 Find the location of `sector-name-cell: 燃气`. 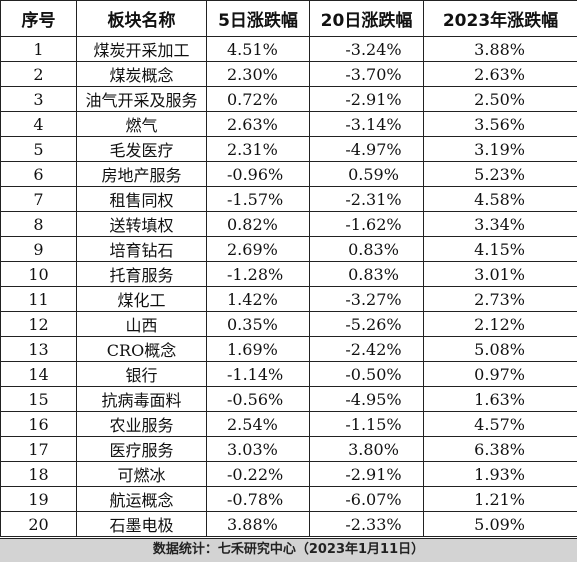

sector-name-cell: 燃气 is located at coordinates (141, 124).